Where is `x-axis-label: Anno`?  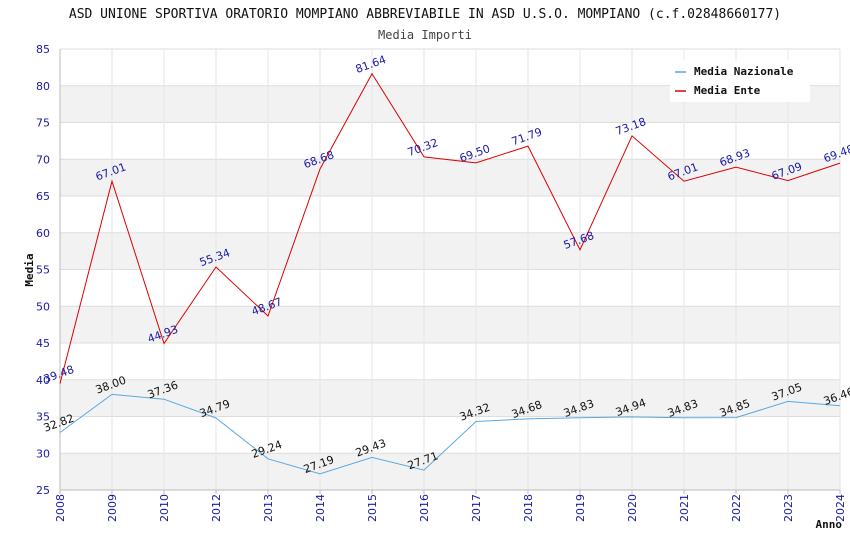
x-axis-label: Anno is located at coordinates (829, 524).